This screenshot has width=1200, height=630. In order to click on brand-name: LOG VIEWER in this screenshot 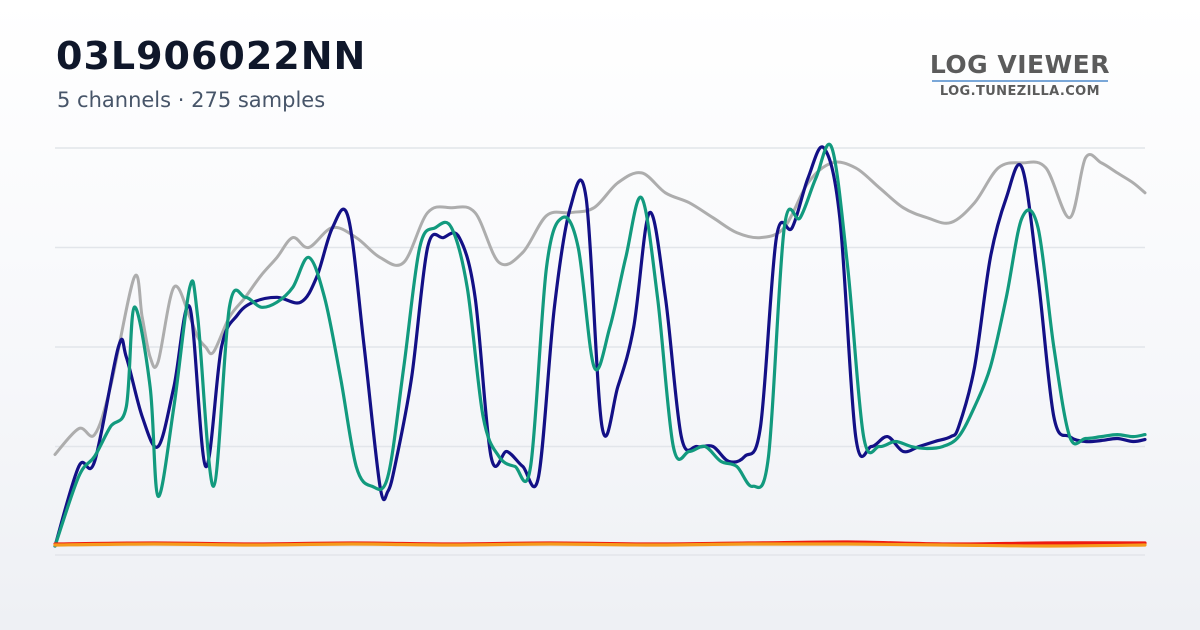, I will do `click(1019, 64)`.